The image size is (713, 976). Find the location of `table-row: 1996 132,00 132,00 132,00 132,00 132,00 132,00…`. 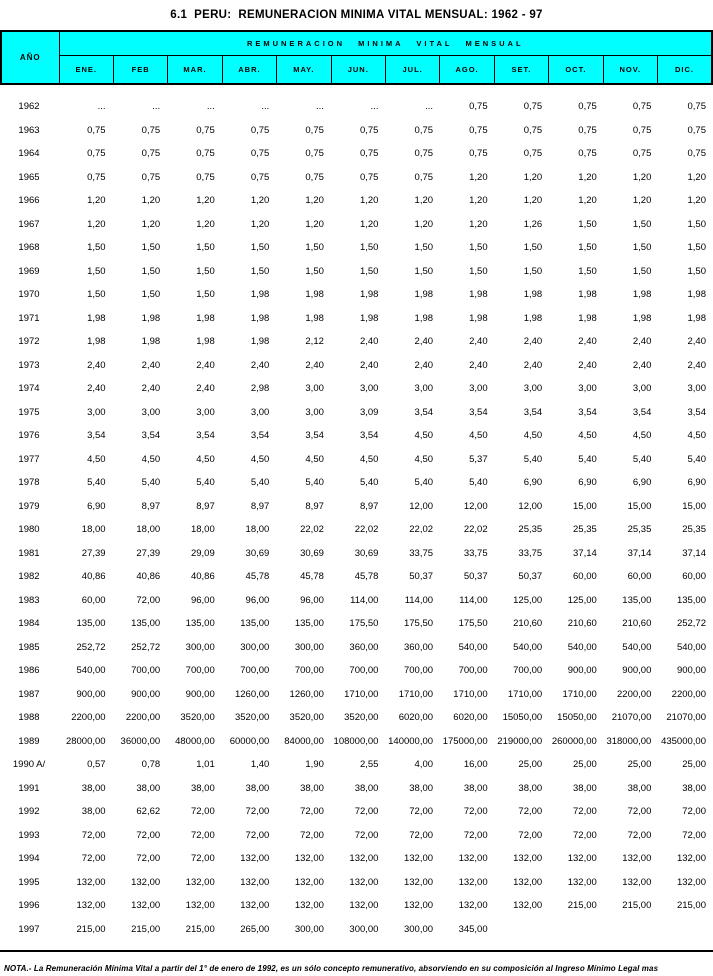

table-row: 1996 132,00 132,00 132,00 132,00 132,00 132,00… is located at coordinates (356, 906).